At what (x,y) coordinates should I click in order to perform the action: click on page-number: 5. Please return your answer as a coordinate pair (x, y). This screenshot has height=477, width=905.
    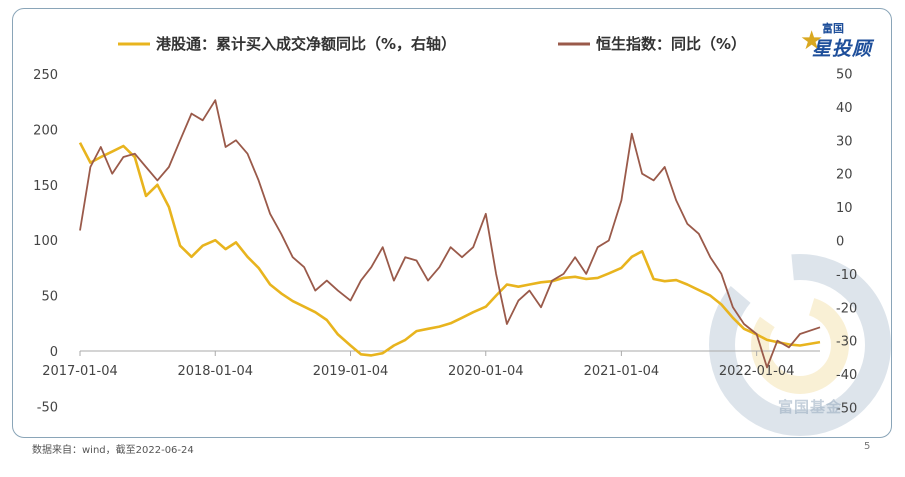
    Looking at the image, I should click on (867, 446).